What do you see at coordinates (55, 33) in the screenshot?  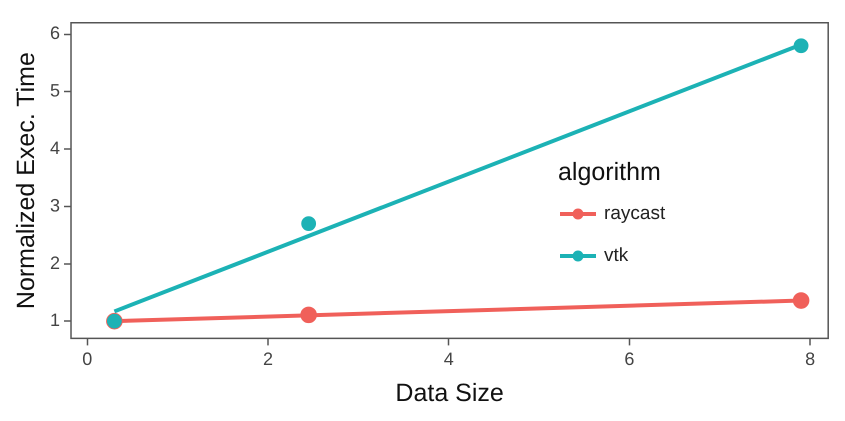 I see `y-tick-label: 6` at bounding box center [55, 33].